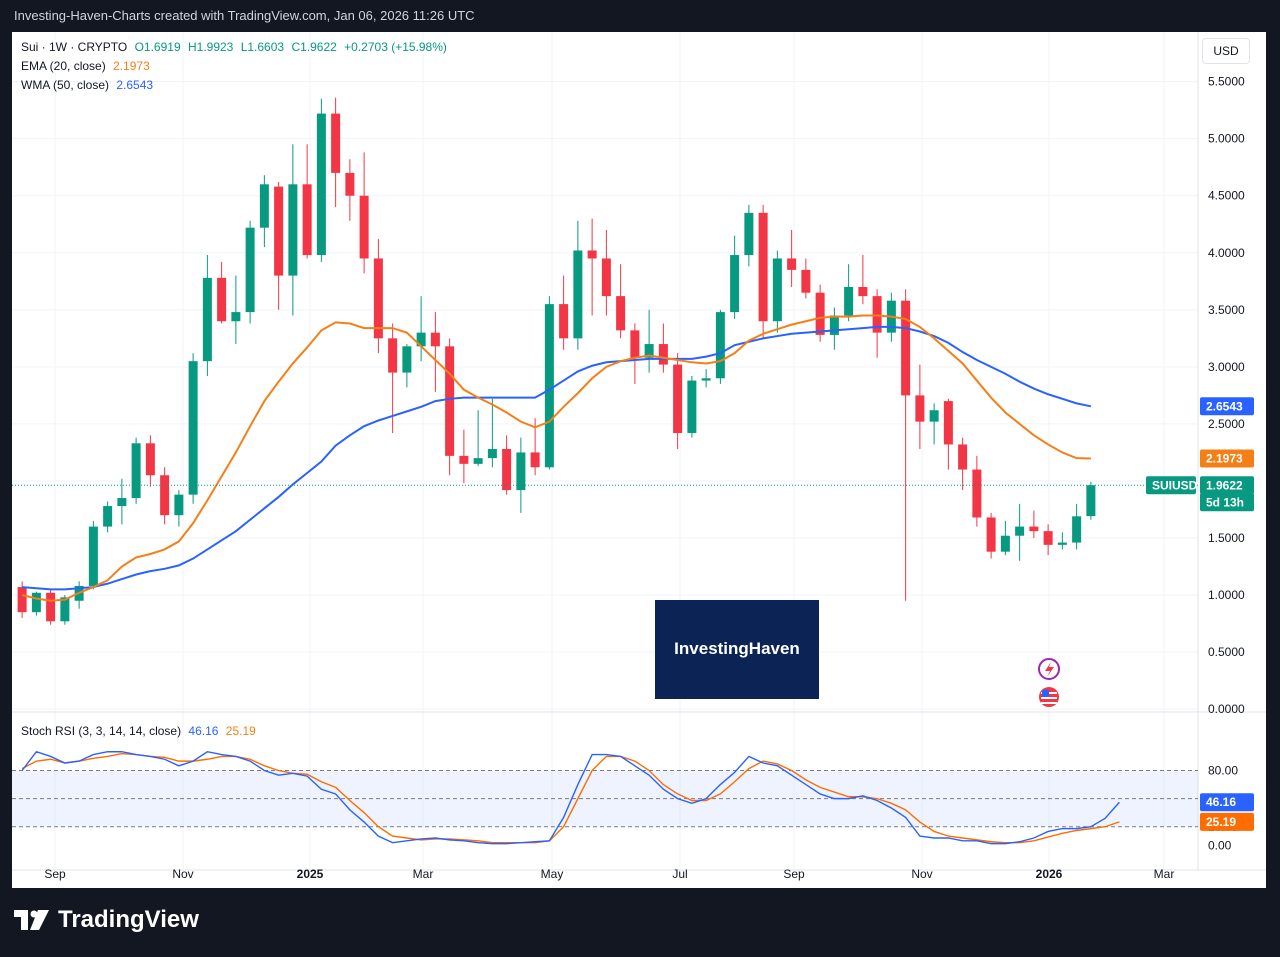 The width and height of the screenshot is (1280, 957). I want to click on tradingview-footer: TradingView, so click(106, 920).